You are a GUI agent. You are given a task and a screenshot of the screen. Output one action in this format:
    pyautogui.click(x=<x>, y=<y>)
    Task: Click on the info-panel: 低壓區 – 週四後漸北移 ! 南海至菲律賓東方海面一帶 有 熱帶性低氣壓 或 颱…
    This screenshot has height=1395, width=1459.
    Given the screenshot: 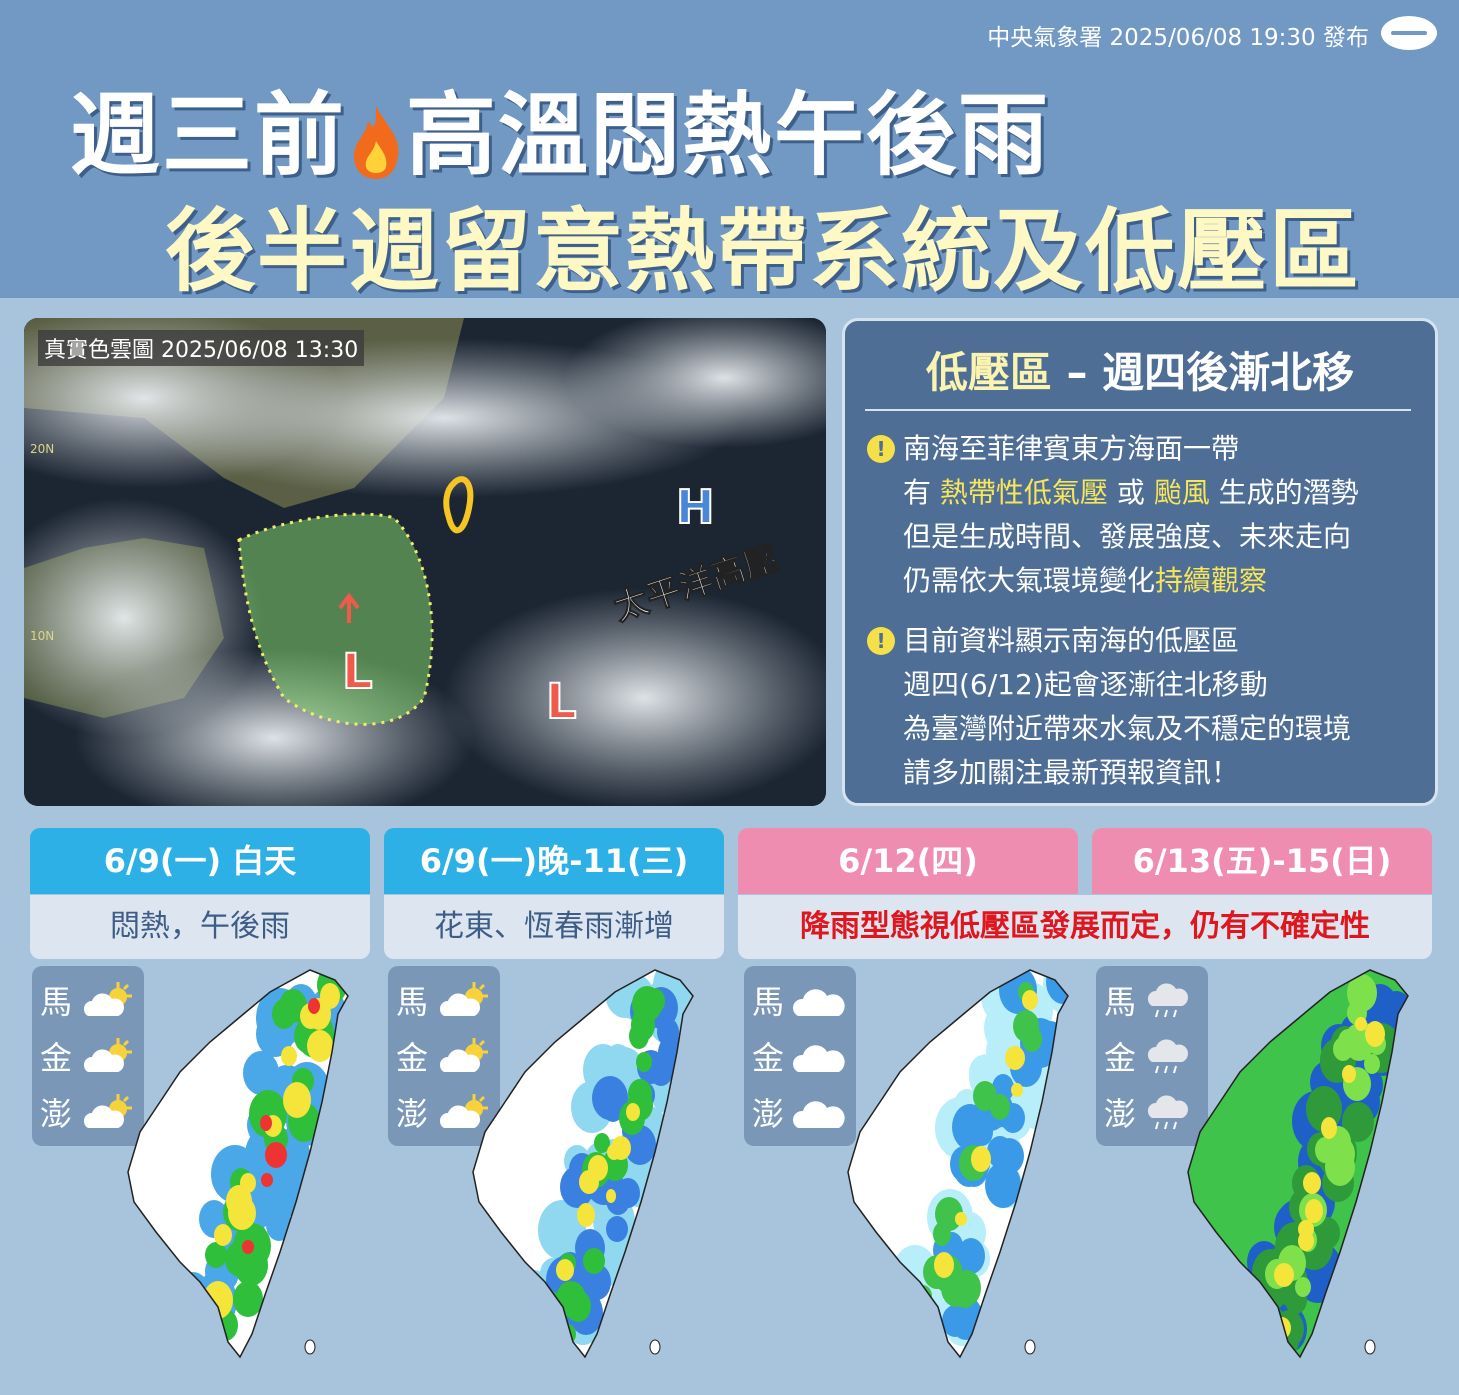 What is the action you would take?
    pyautogui.click(x=1140, y=562)
    